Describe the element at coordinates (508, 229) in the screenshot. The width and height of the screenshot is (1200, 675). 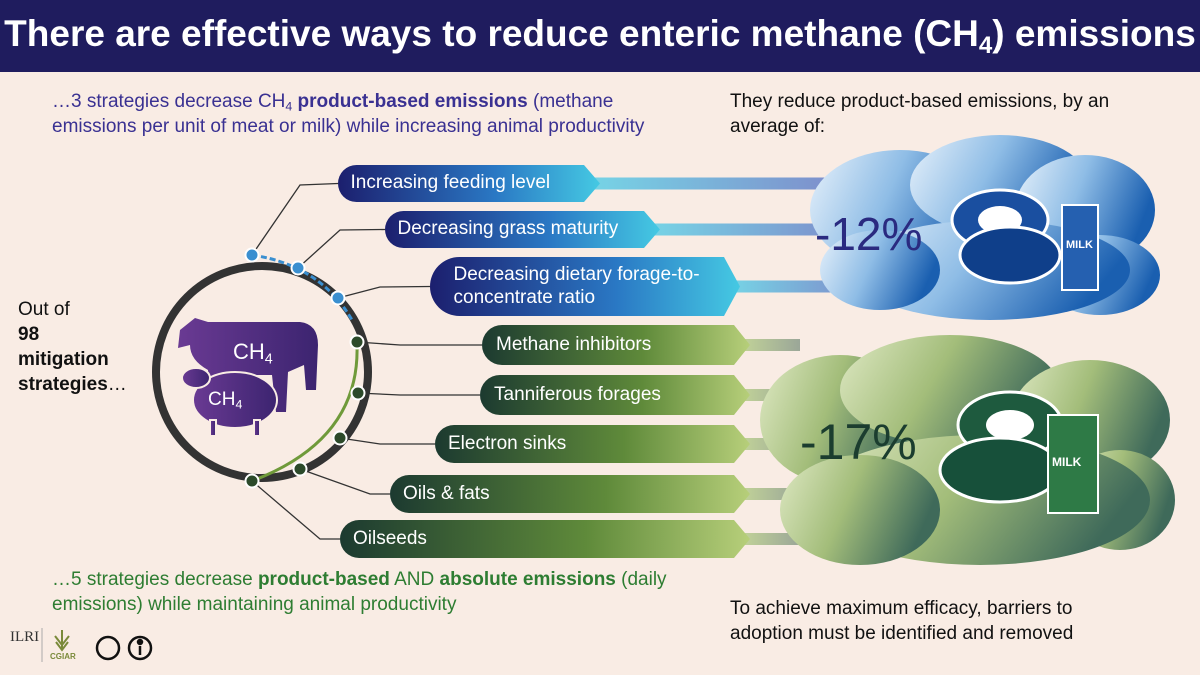
I see `strategy-label: Decreasing grass maturity` at that location.